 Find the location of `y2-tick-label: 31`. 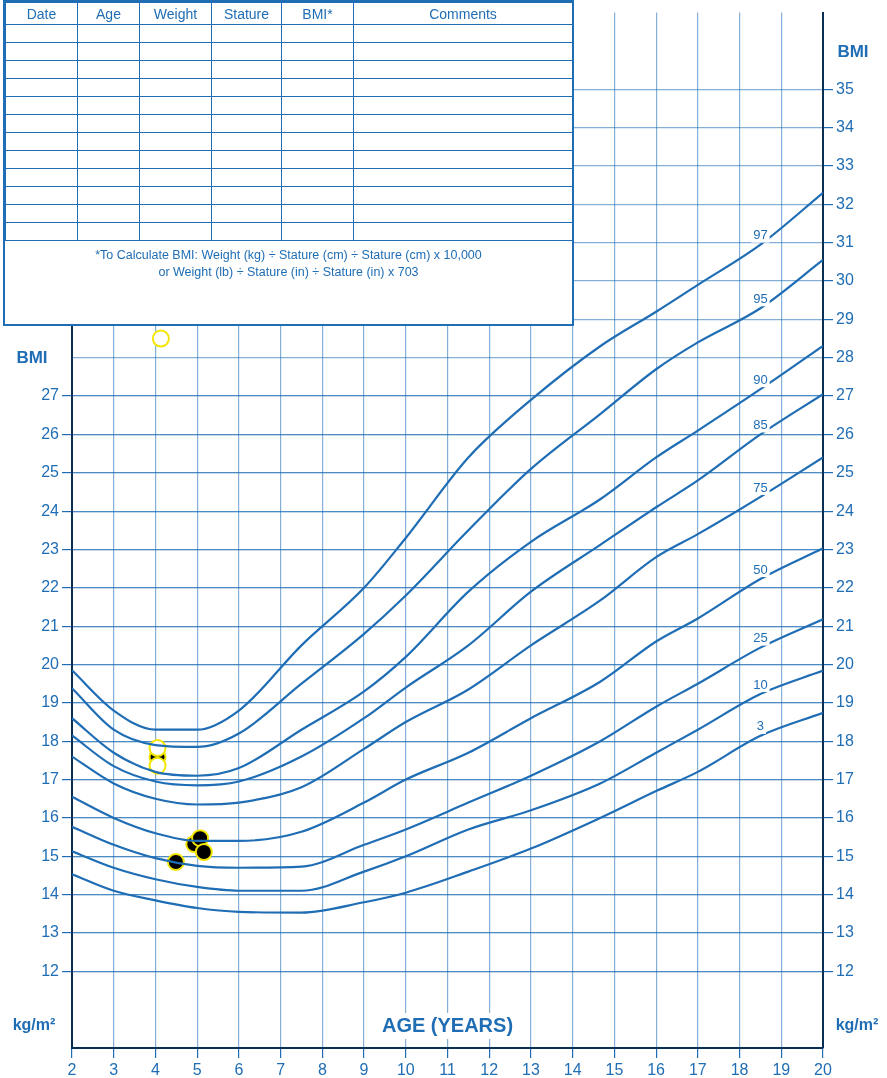

y2-tick-label: 31 is located at coordinates (845, 242).